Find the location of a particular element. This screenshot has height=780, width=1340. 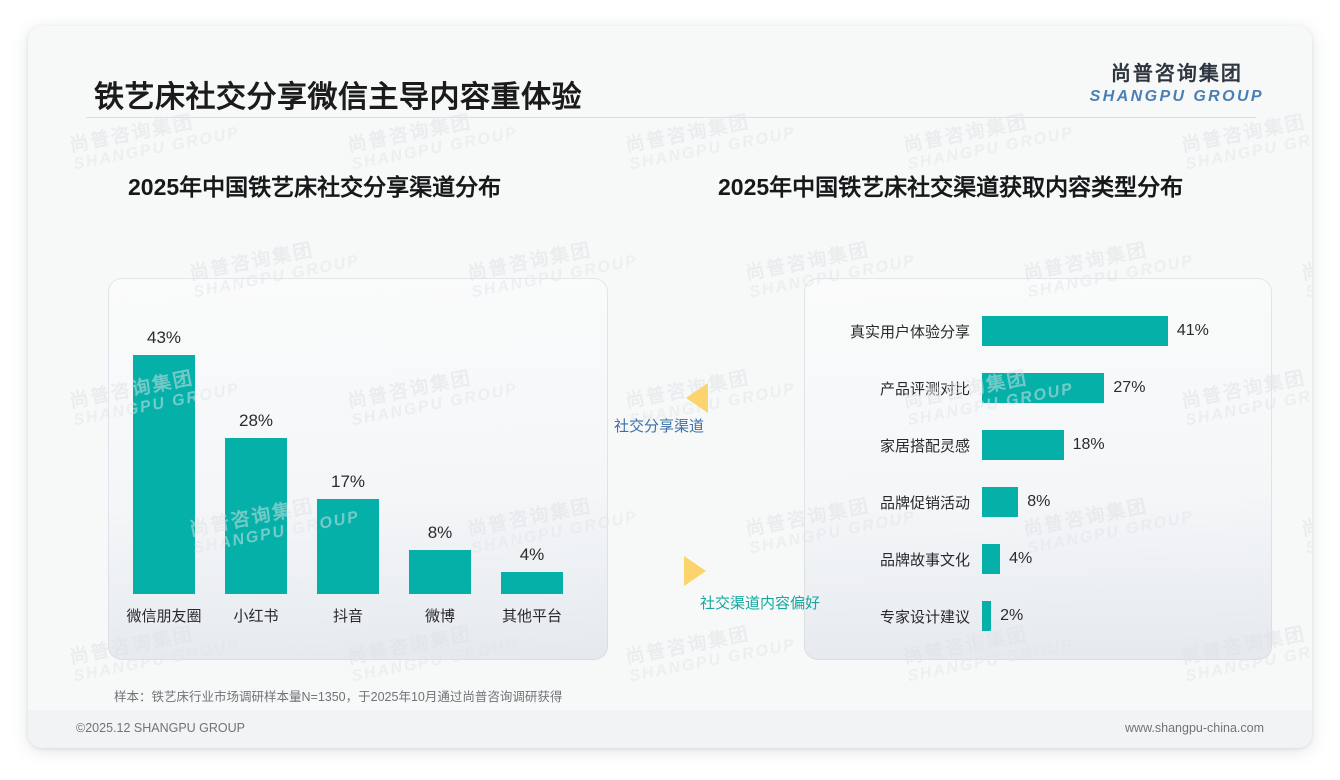

logo-chinese-text: 尚普咨询集团 is located at coordinates (1176, 74).